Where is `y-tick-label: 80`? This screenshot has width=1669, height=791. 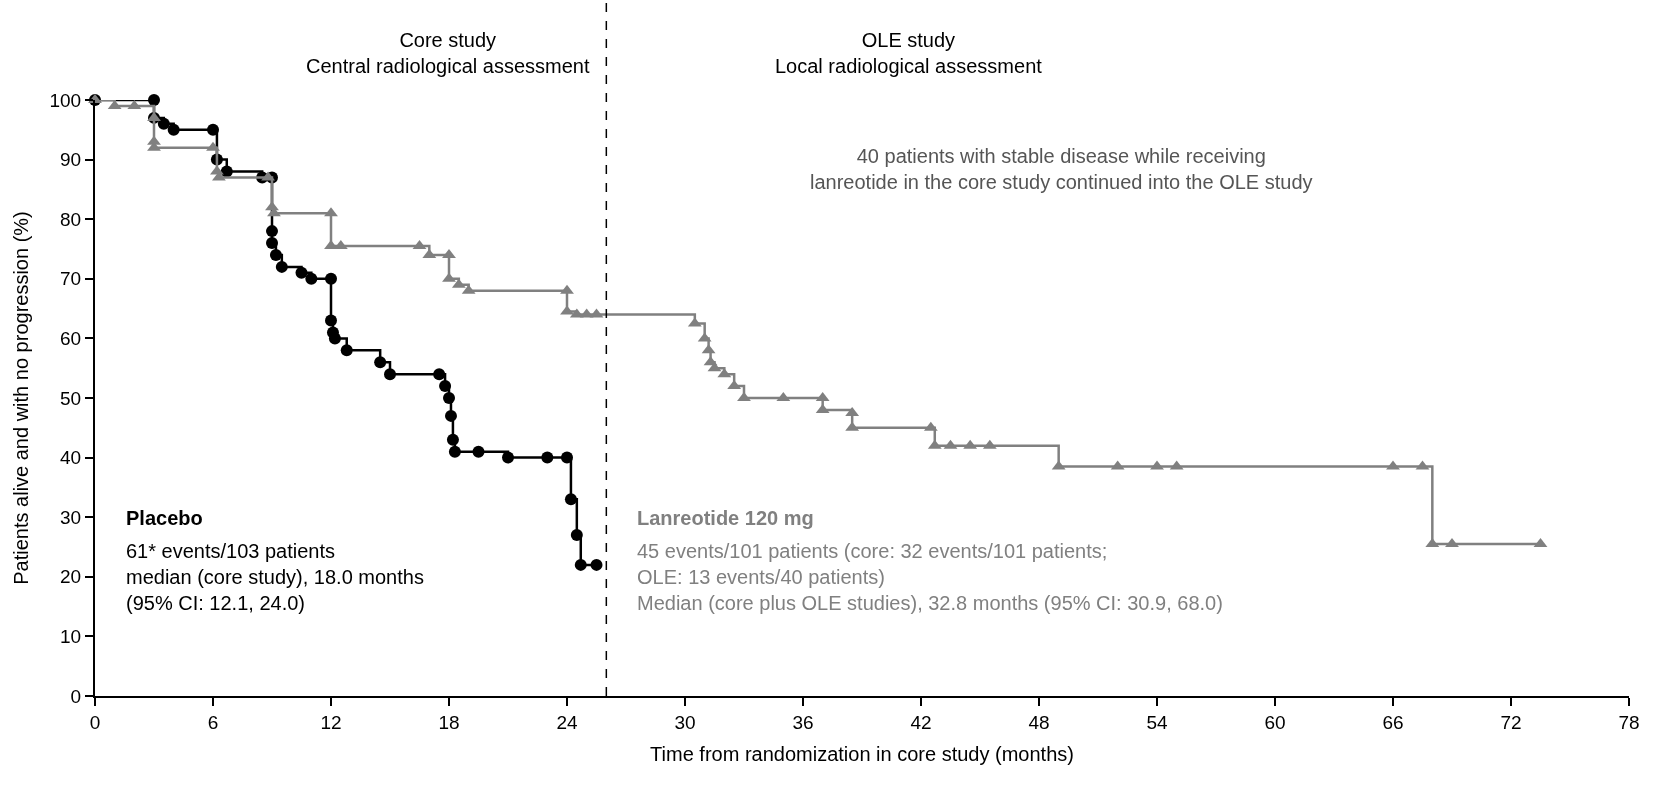 y-tick-label: 80 is located at coordinates (71, 219).